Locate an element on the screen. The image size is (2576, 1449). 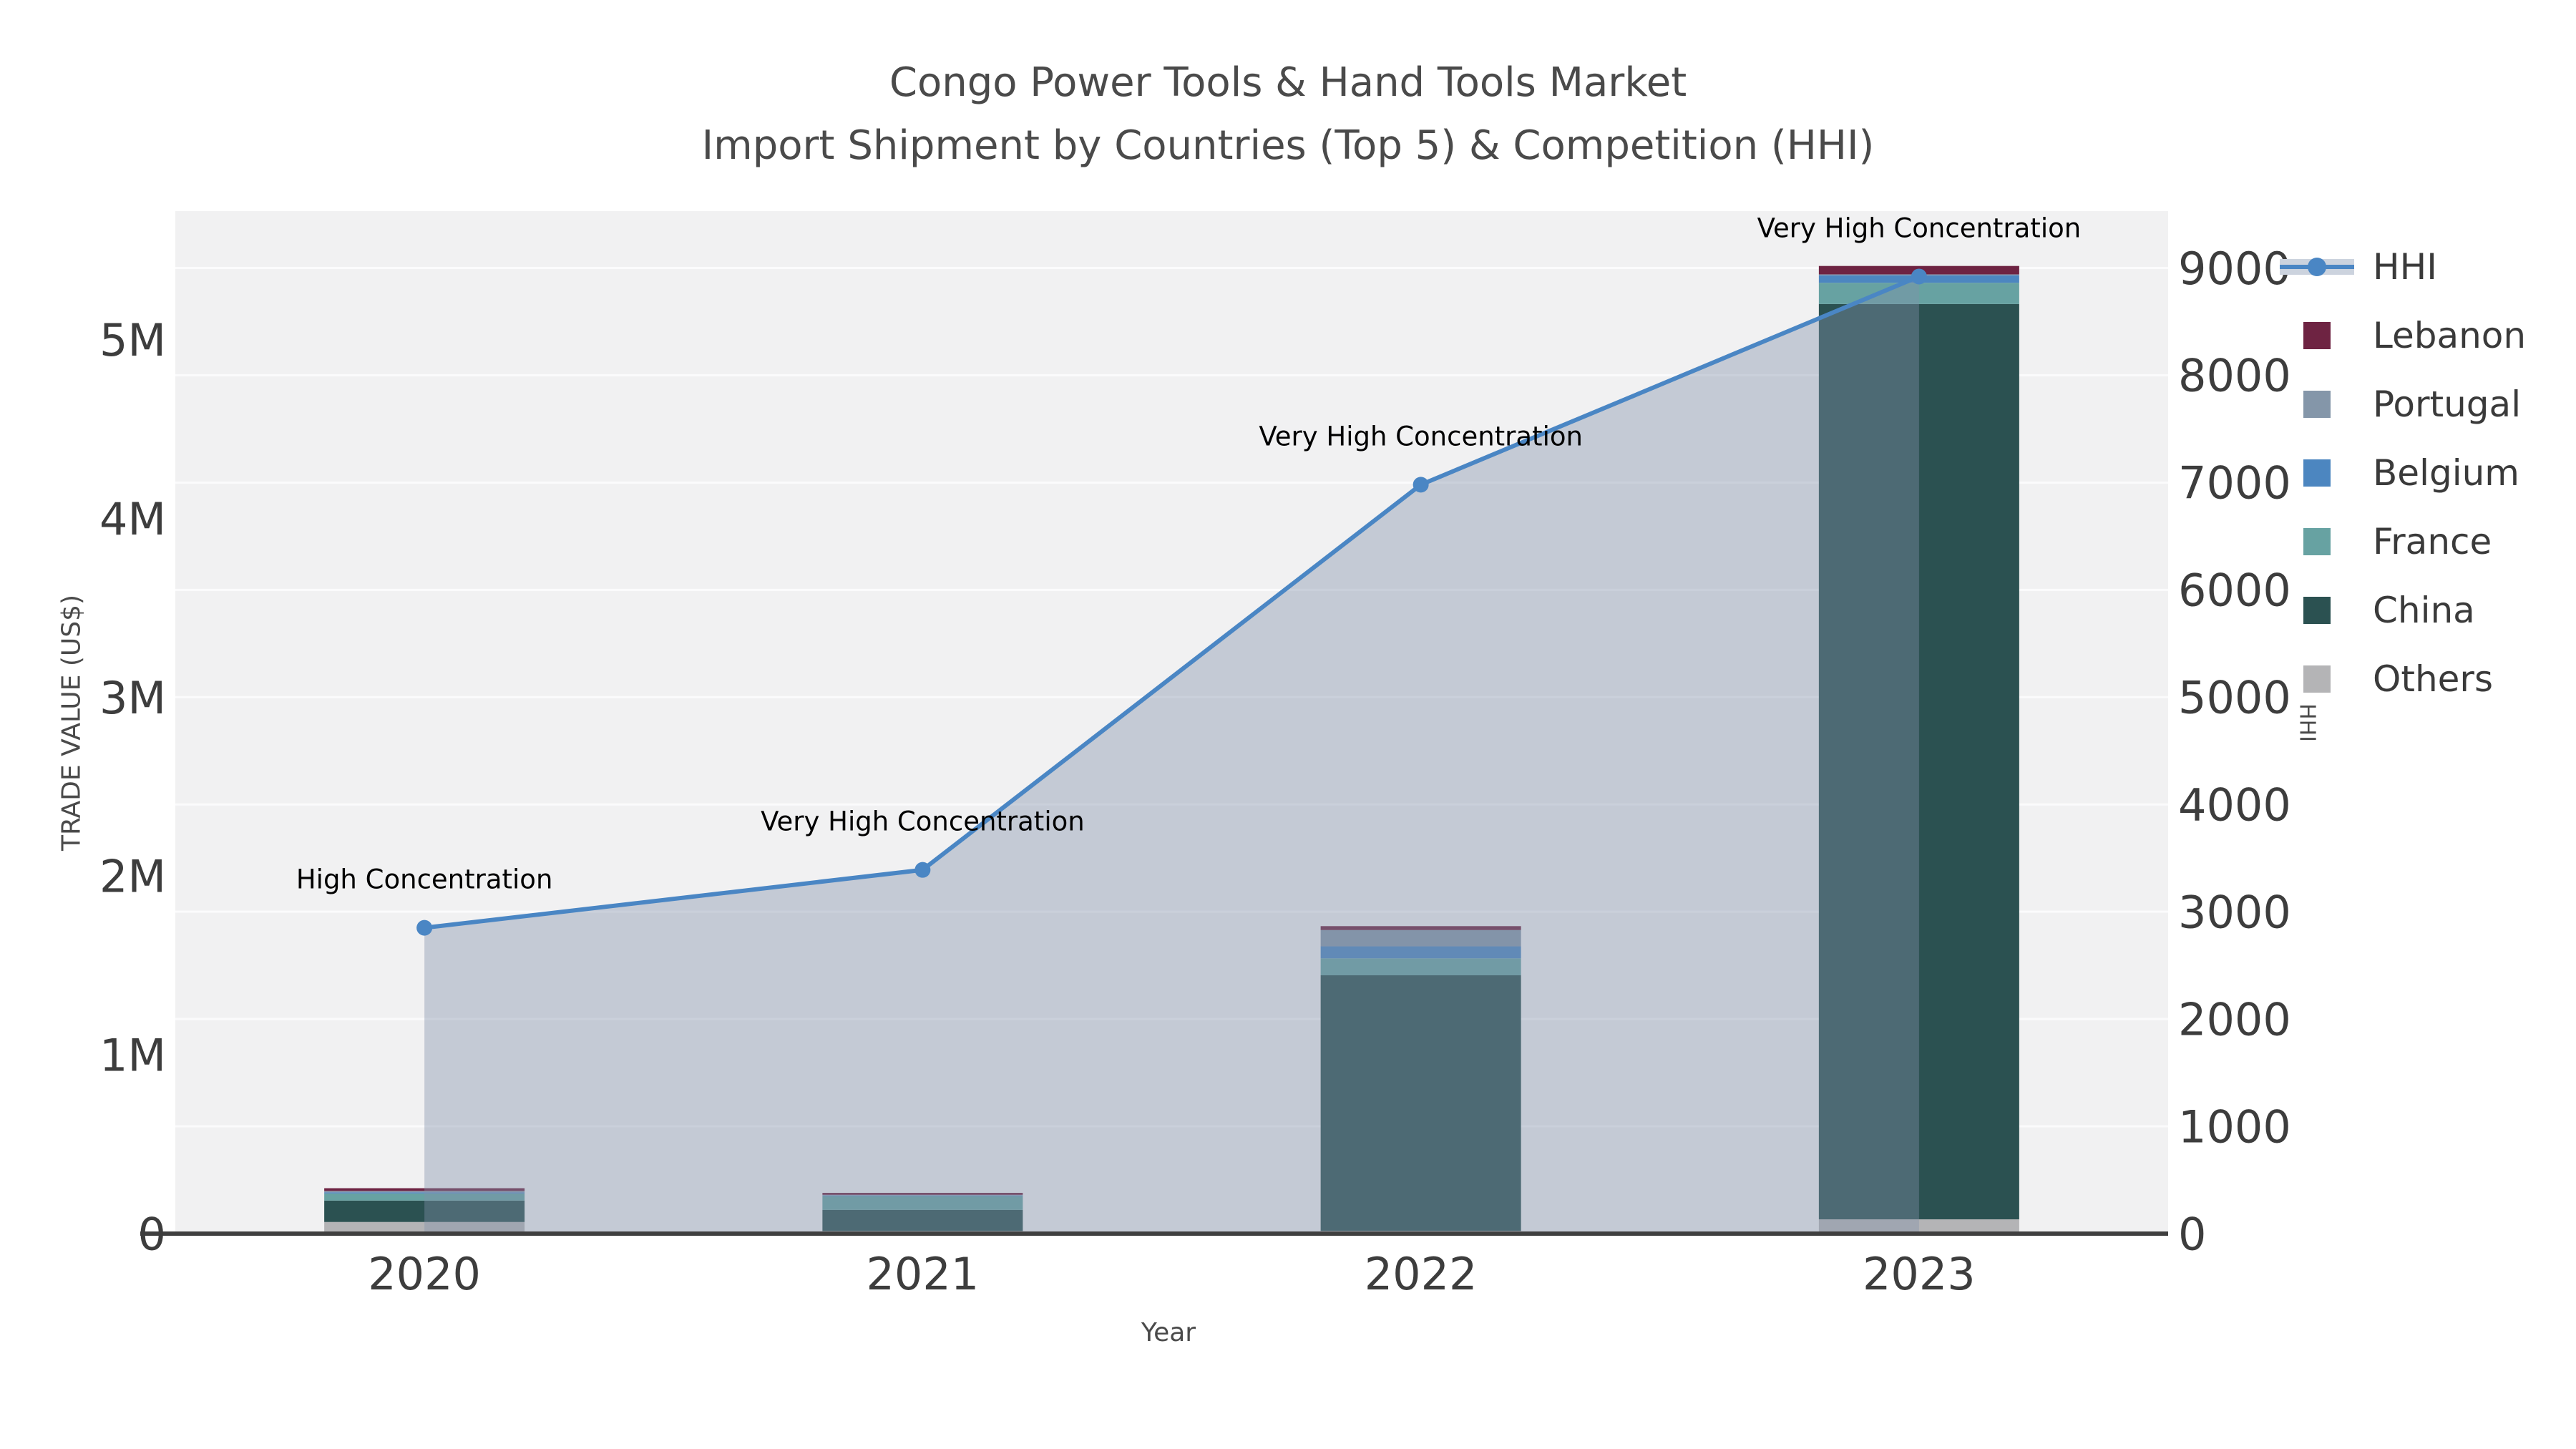
hhi-marker-2023 is located at coordinates (1919, 276).